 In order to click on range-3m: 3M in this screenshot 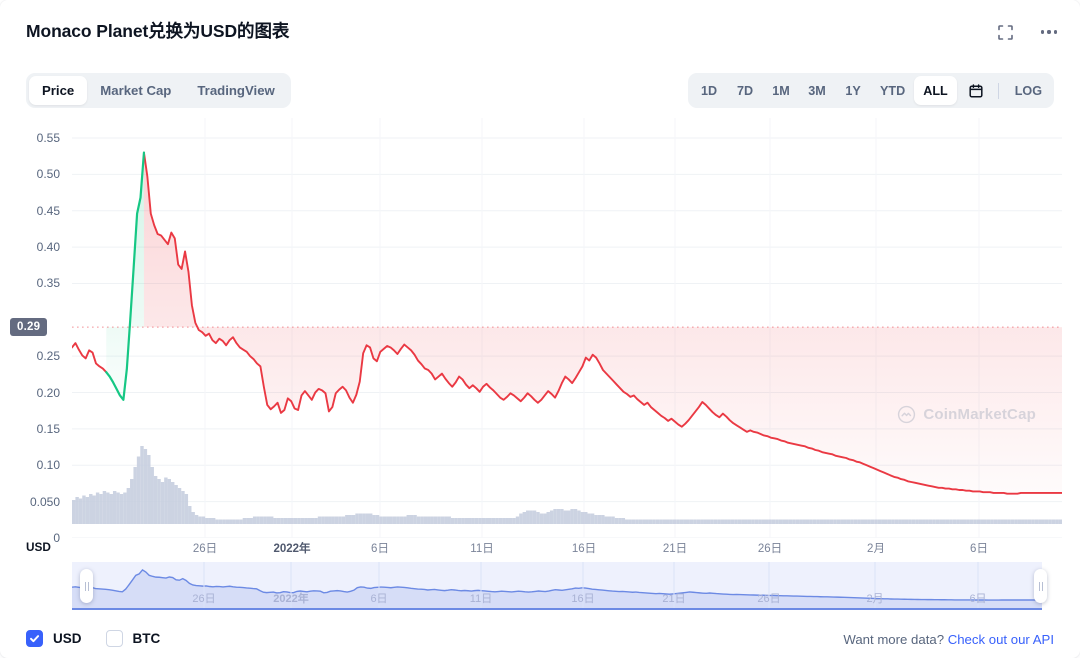, I will do `click(817, 90)`.